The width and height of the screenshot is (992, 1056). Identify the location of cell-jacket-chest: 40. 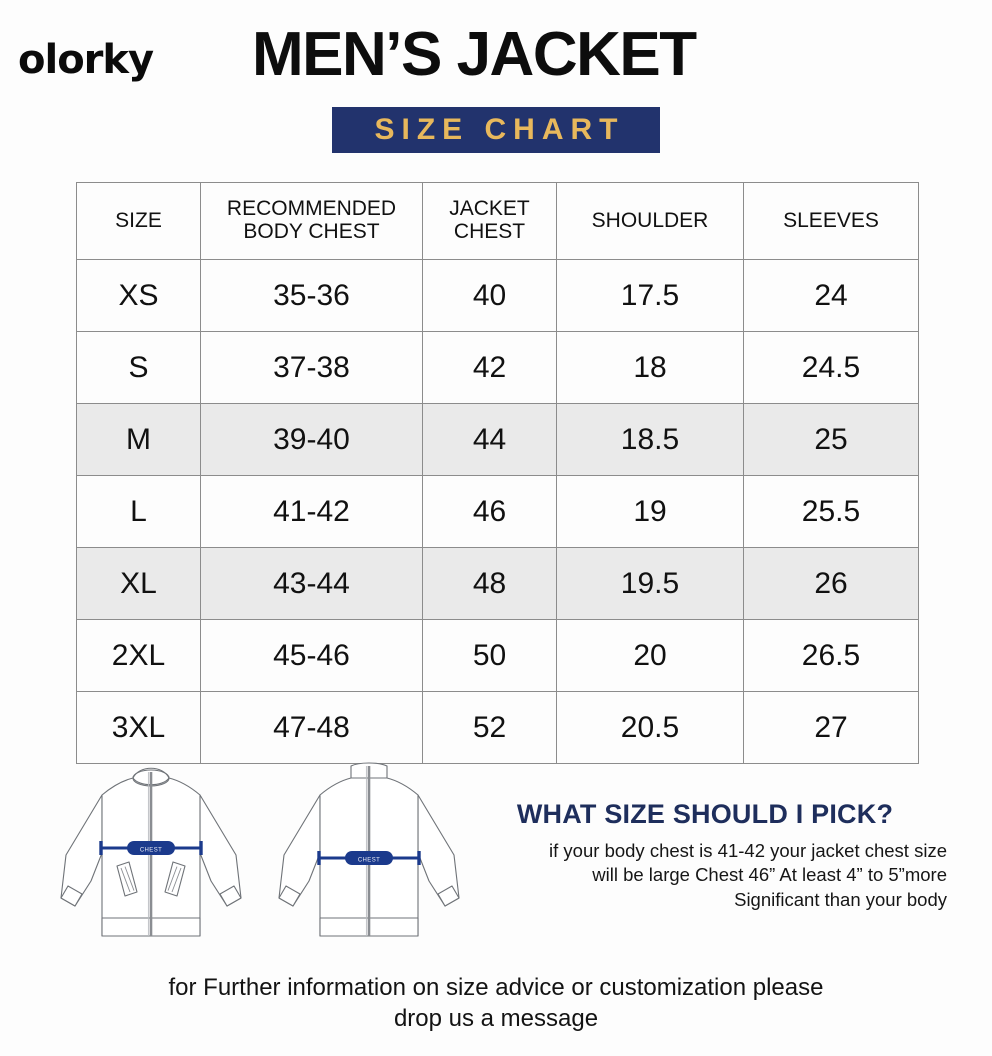
(489, 295).